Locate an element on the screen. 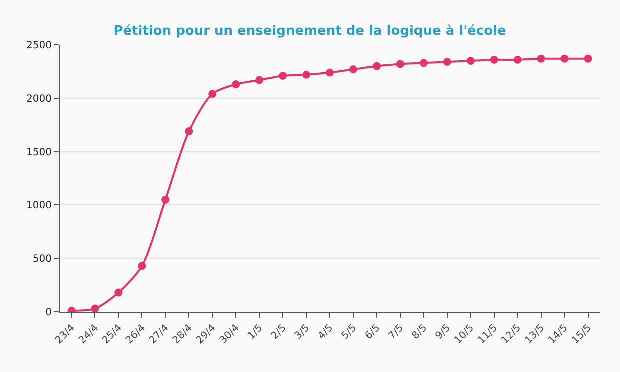 The width and height of the screenshot is (620, 372). chart-title: Pétition pour un enseignement de la logique à l'école is located at coordinates (310, 32).